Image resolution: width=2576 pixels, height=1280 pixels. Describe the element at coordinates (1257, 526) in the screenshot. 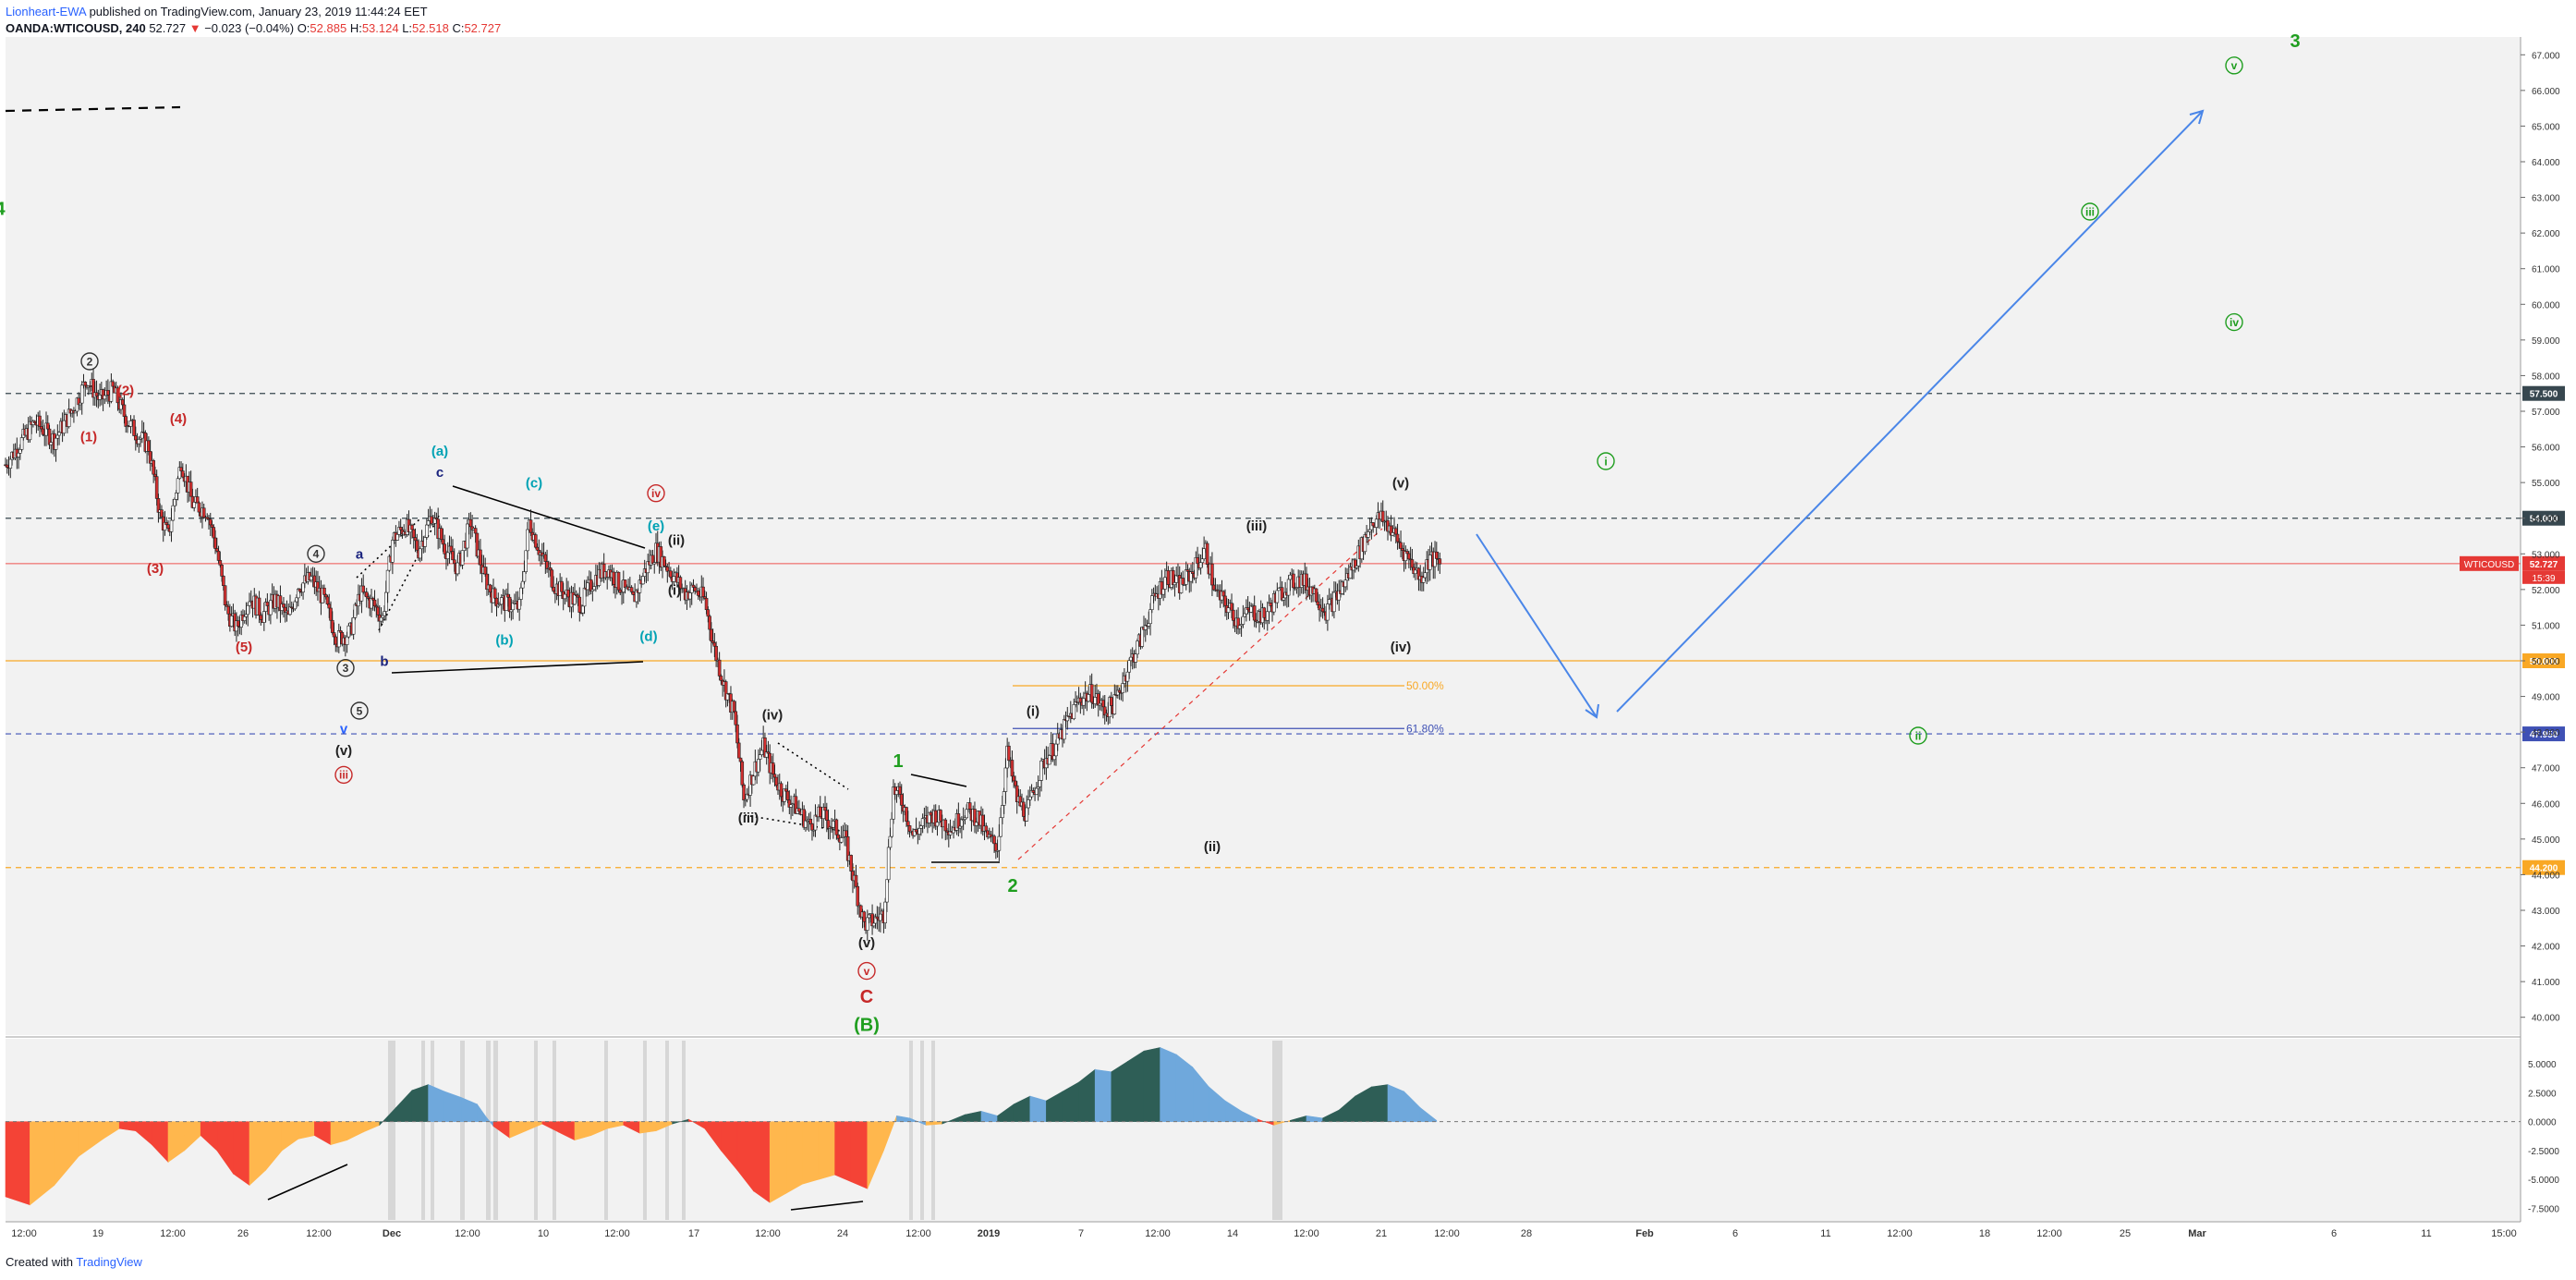

I see `wave-label: (iii)` at that location.